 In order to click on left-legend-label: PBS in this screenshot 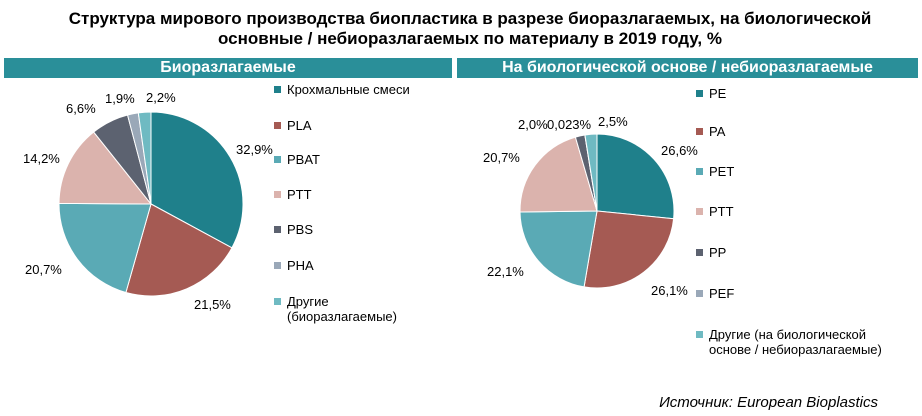, I will do `click(300, 229)`.